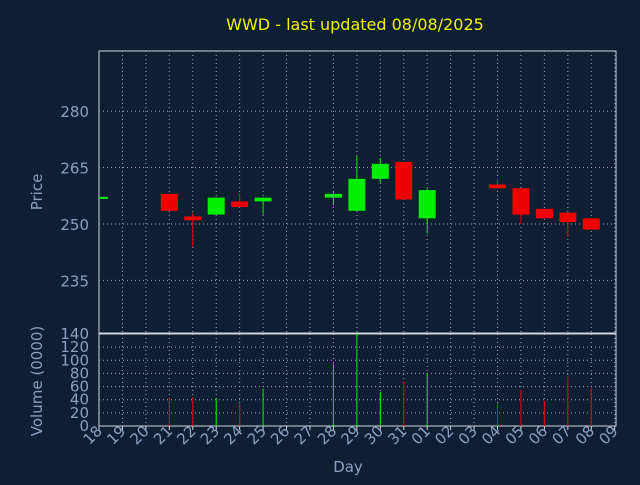 This screenshot has width=640, height=485. Describe the element at coordinates (74, 169) in the screenshot. I see `price-tick-label: 265` at that location.